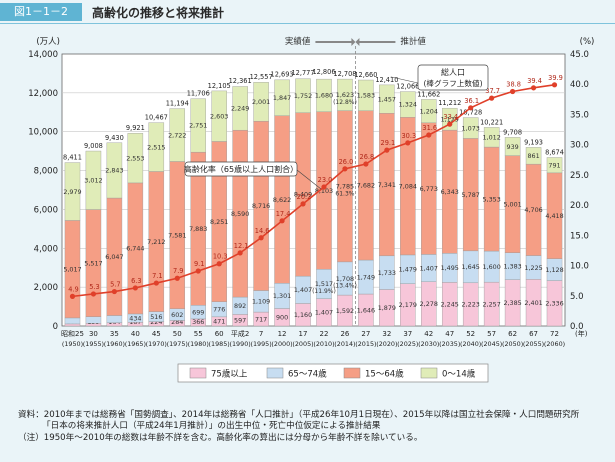 This screenshot has height=462, width=615. Describe the element at coordinates (136, 281) in the screenshot. I see `aging-rate-label: 6.3` at that location.